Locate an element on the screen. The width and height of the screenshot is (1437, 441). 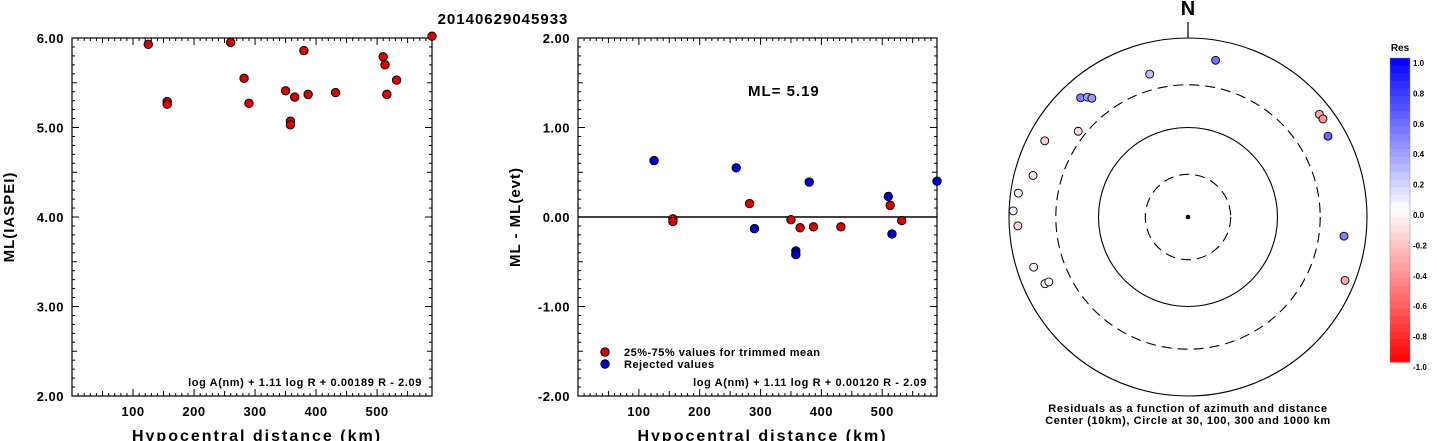
colorbar-tick-label: -0.2 is located at coordinates (1420, 245).